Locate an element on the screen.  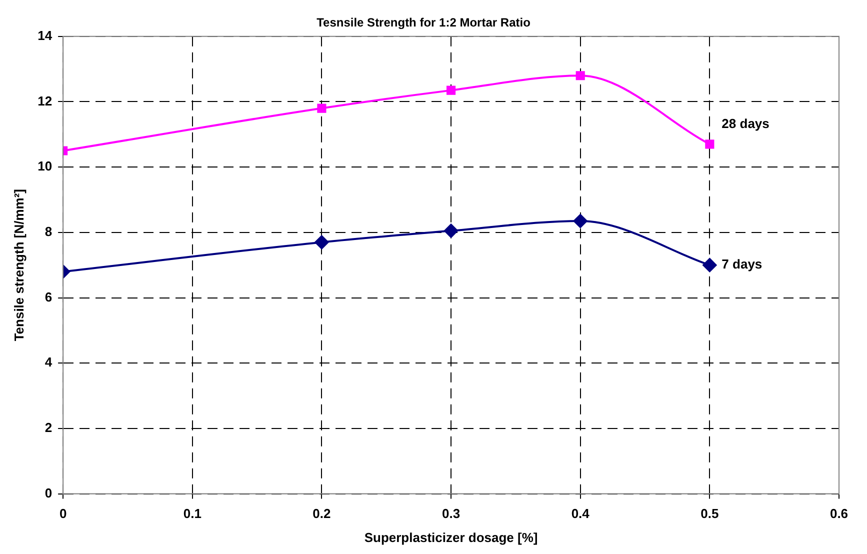
x-tick-label: 0.5 is located at coordinates (709, 514).